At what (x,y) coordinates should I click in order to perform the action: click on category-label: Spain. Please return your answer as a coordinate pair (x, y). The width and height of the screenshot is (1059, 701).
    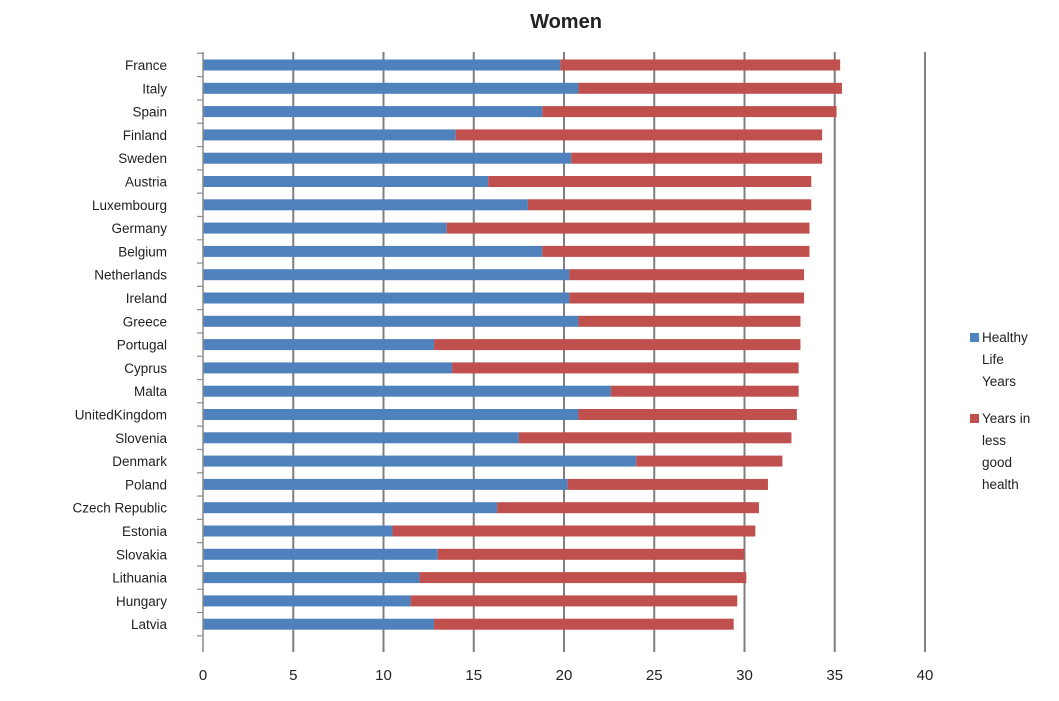
    Looking at the image, I should click on (149, 112).